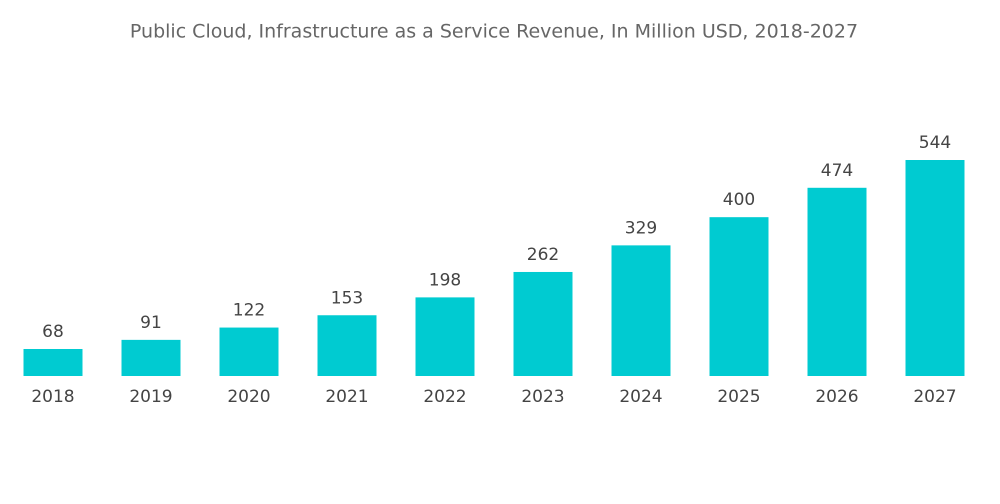 This screenshot has height=504, width=1000. What do you see at coordinates (53, 332) in the screenshot?
I see `data-label: 68` at bounding box center [53, 332].